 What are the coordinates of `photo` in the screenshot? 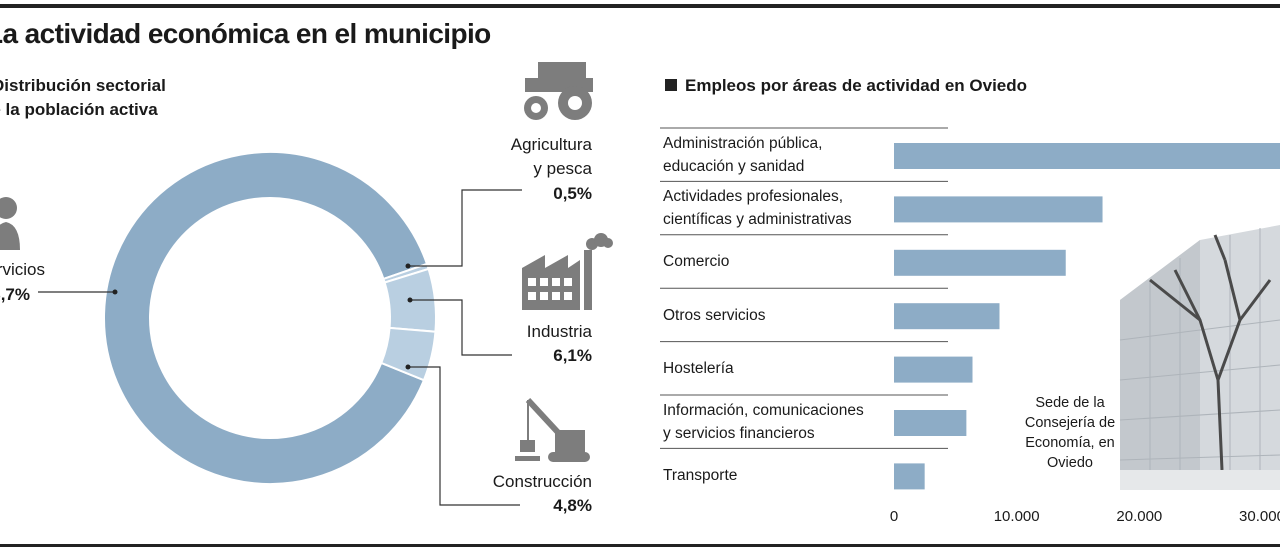 It's located at (1199, 357).